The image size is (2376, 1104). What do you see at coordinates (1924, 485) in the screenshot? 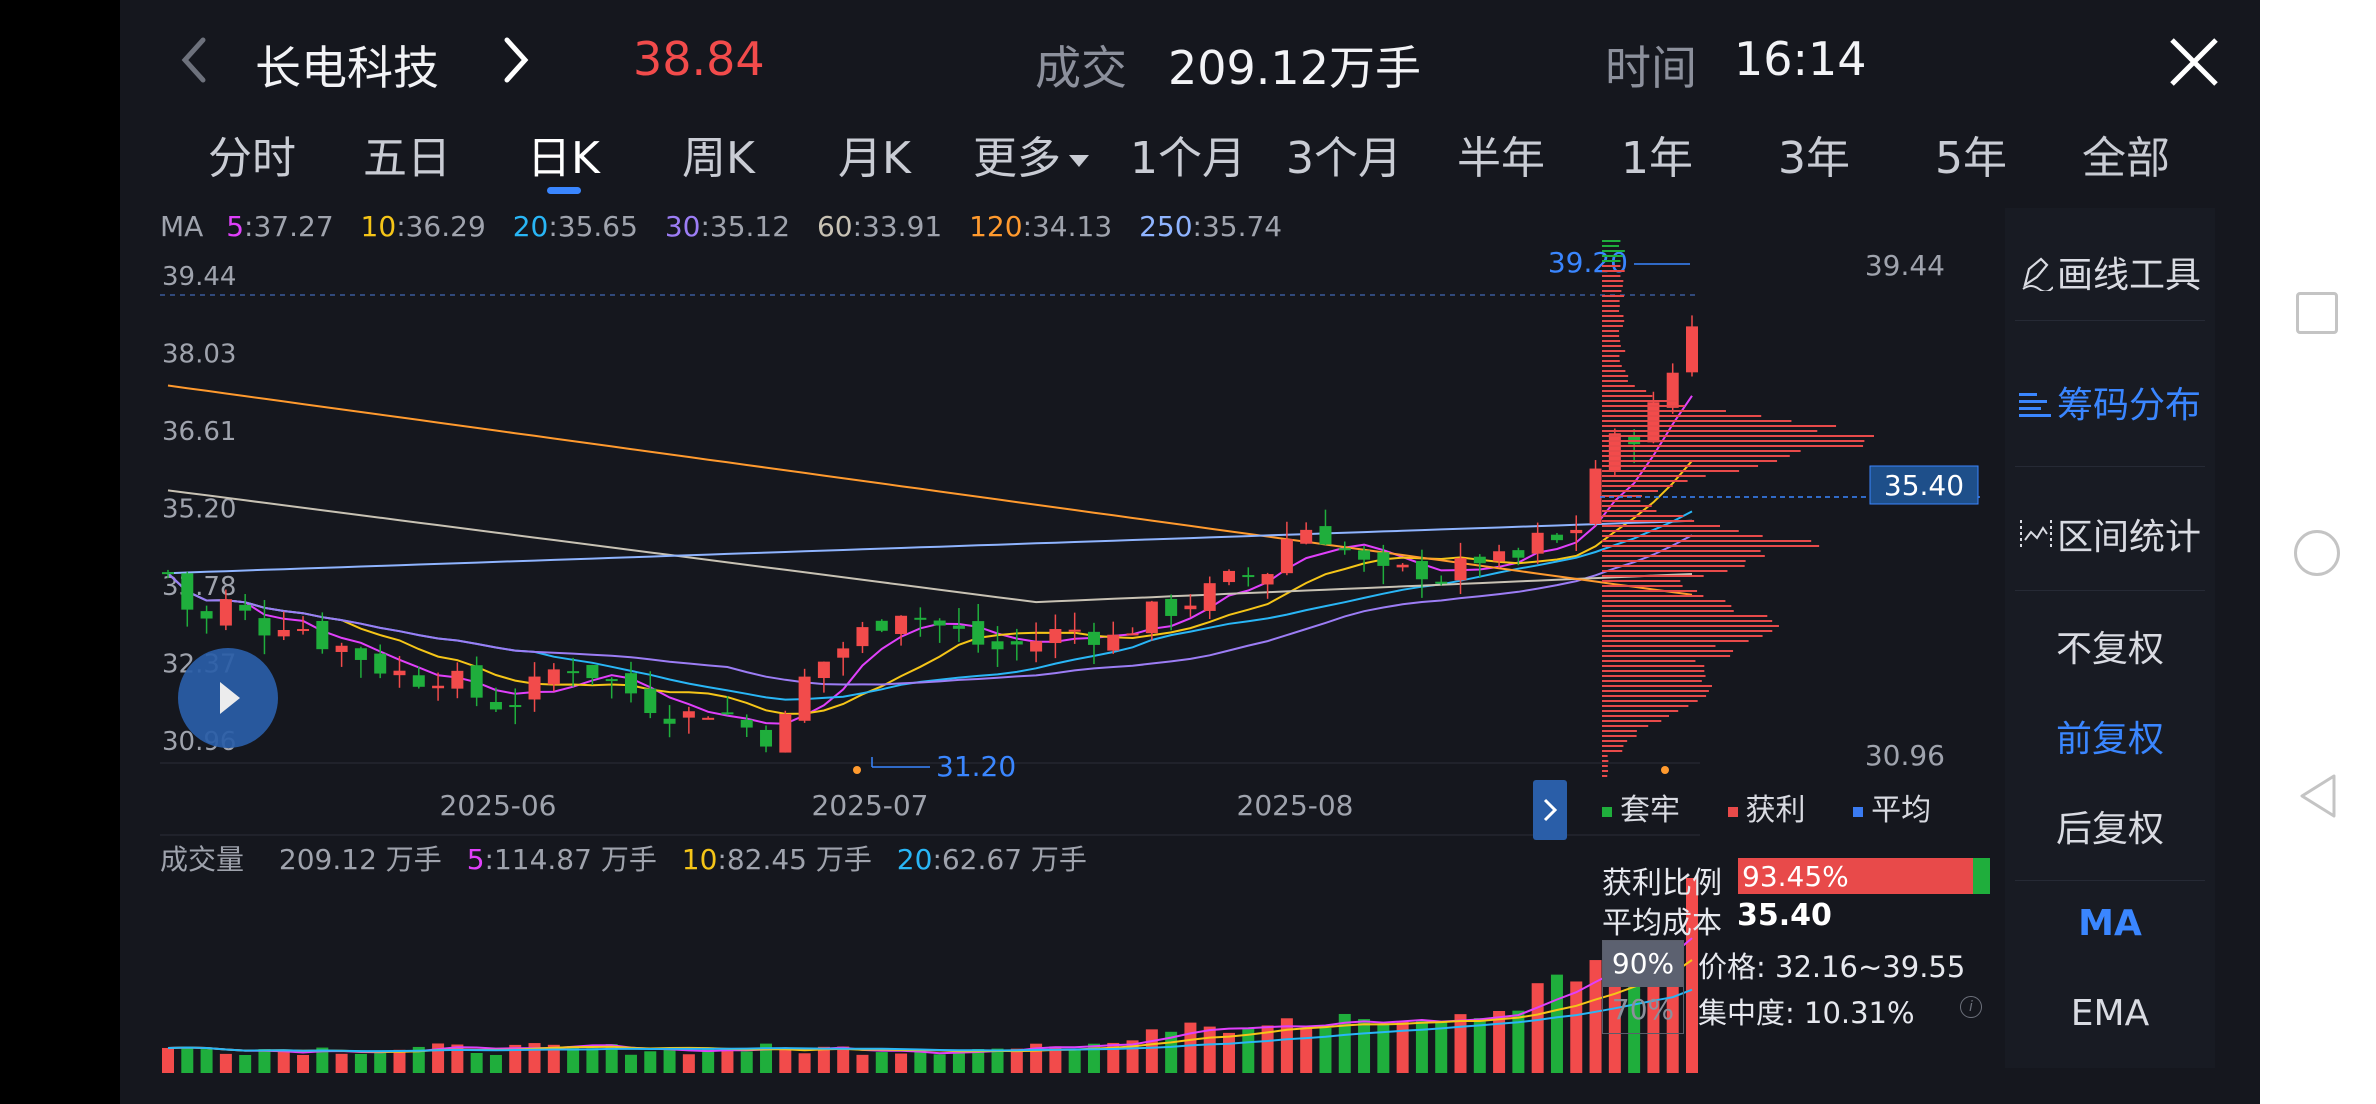
I see `avg-price-badge` at bounding box center [1924, 485].